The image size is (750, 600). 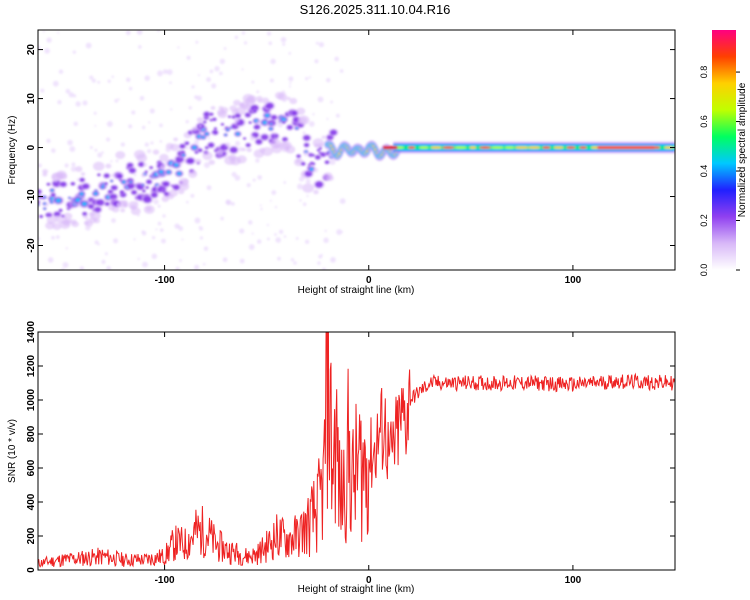 What do you see at coordinates (165, 580) in the screenshot?
I see `snr-x-tick-label: -100` at bounding box center [165, 580].